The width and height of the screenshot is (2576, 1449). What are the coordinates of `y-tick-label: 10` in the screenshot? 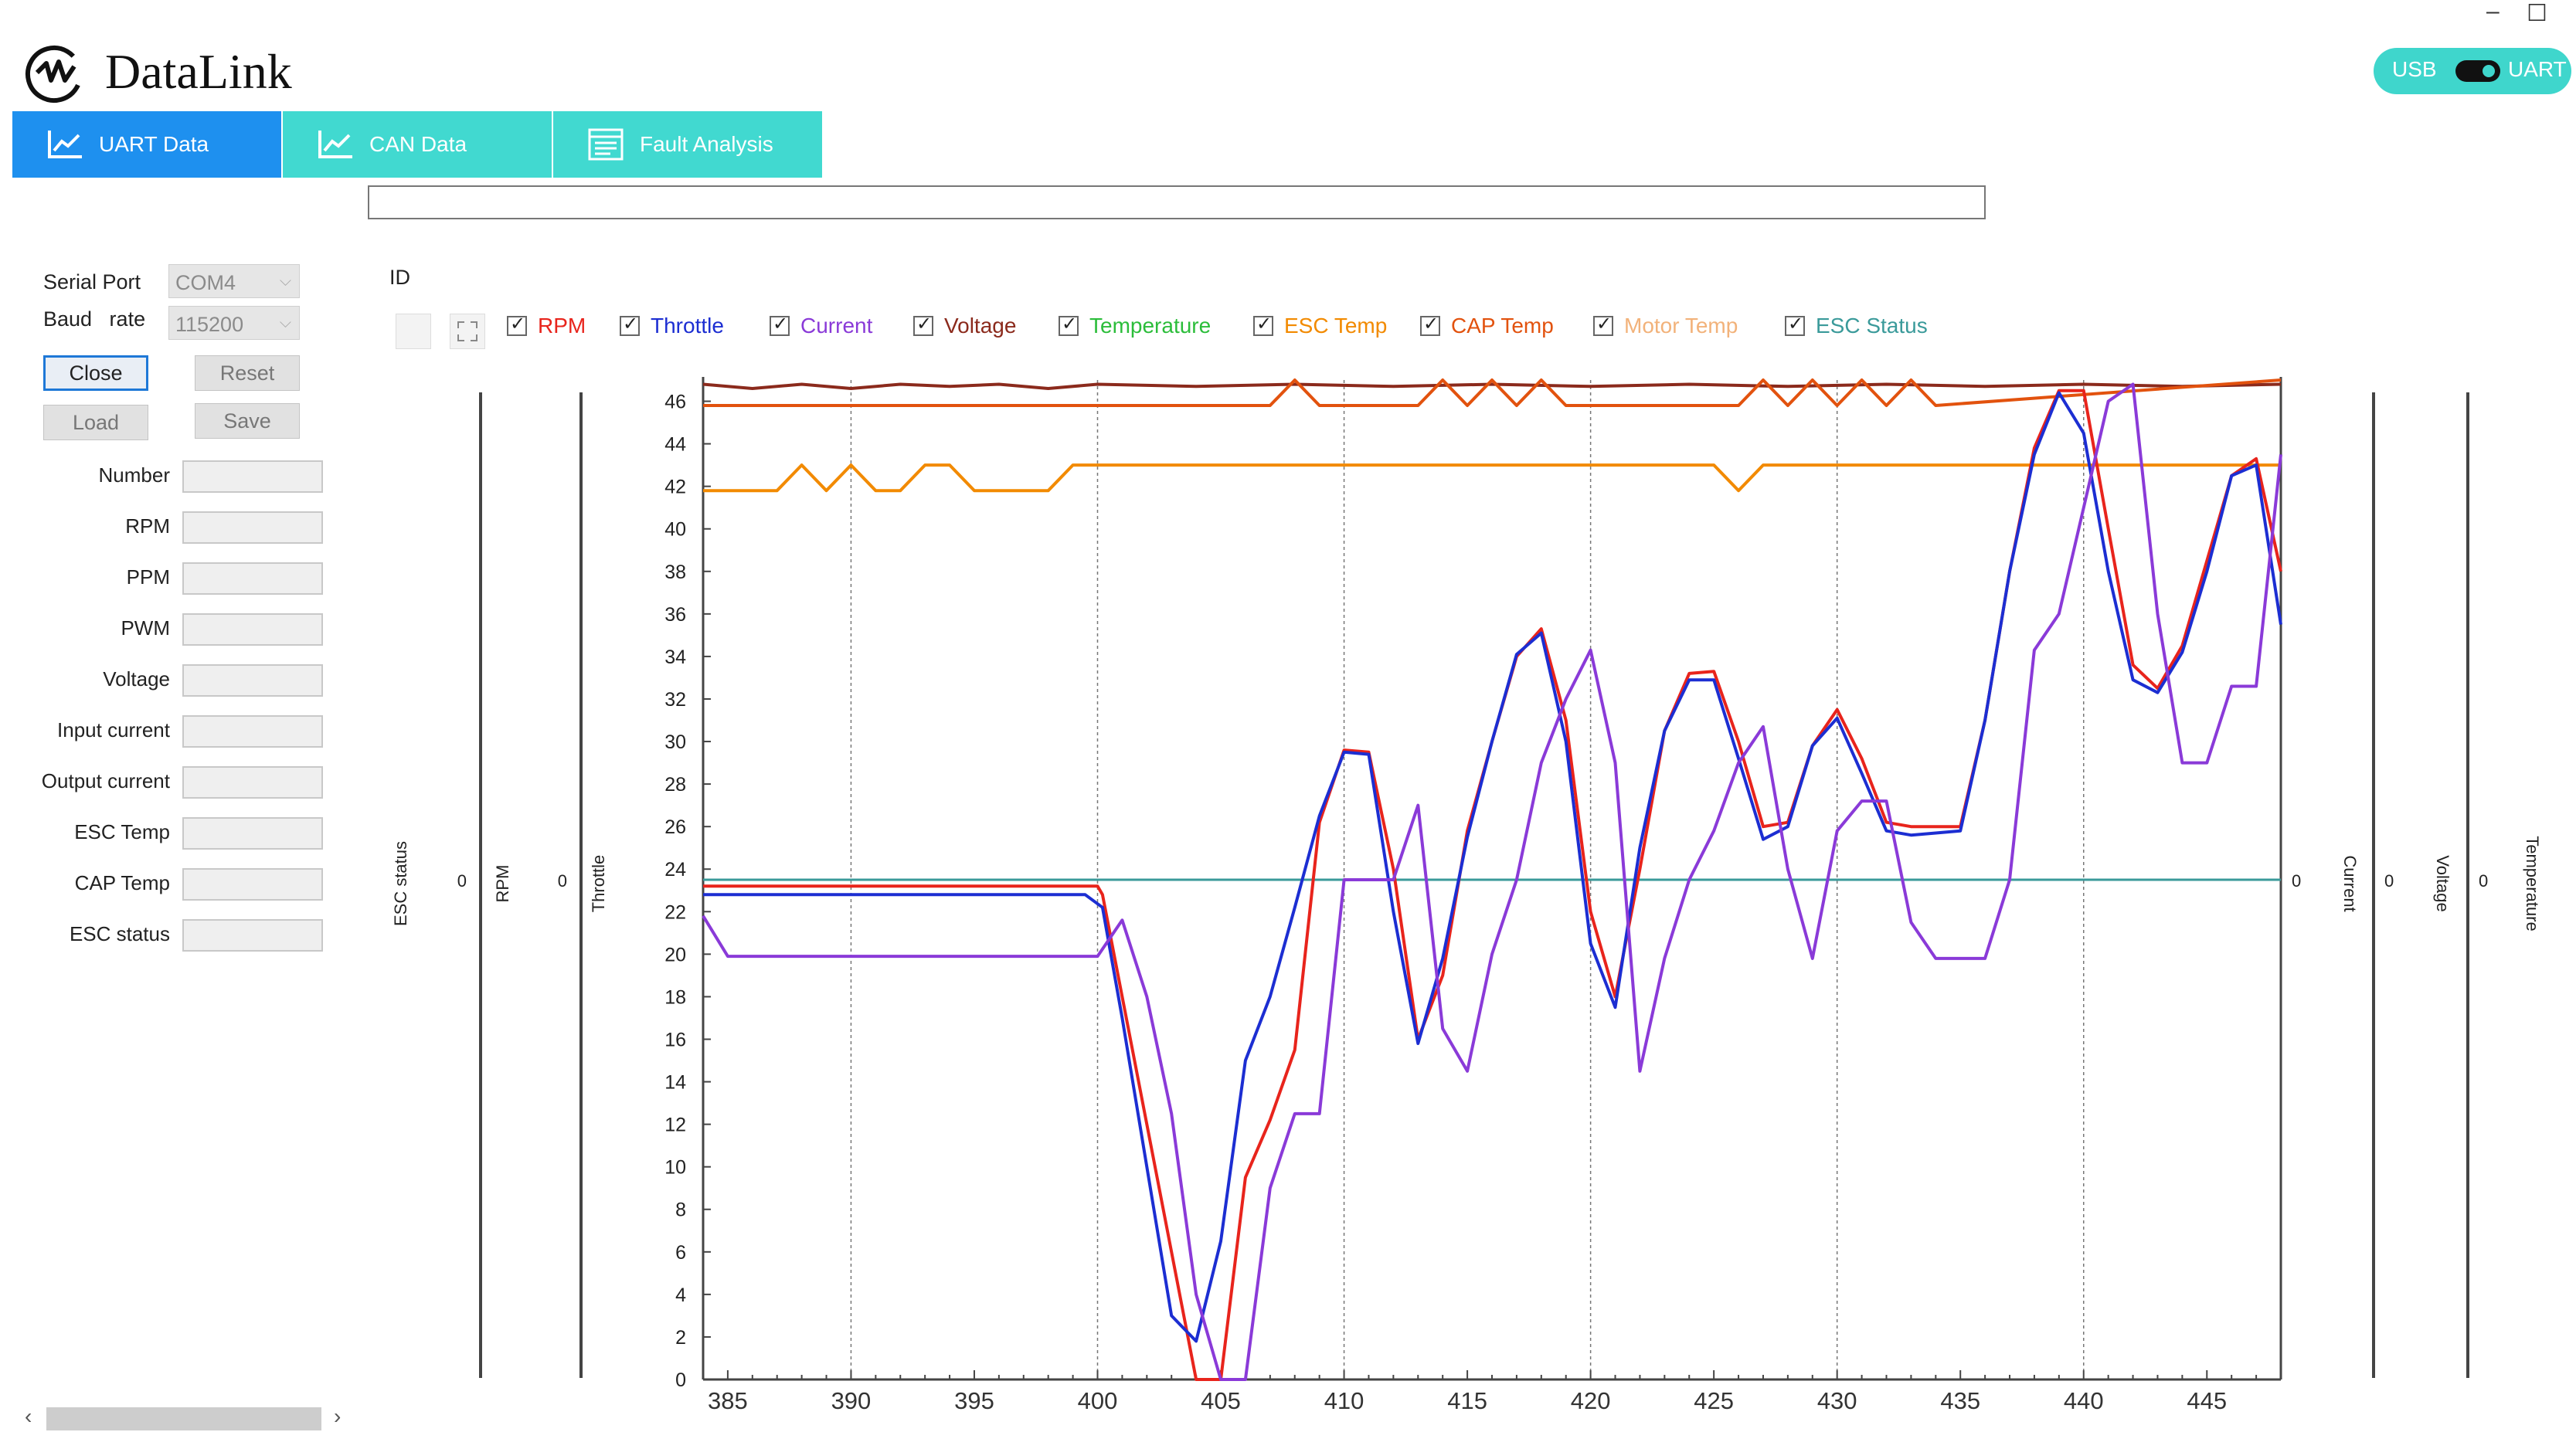 It's located at (675, 1168).